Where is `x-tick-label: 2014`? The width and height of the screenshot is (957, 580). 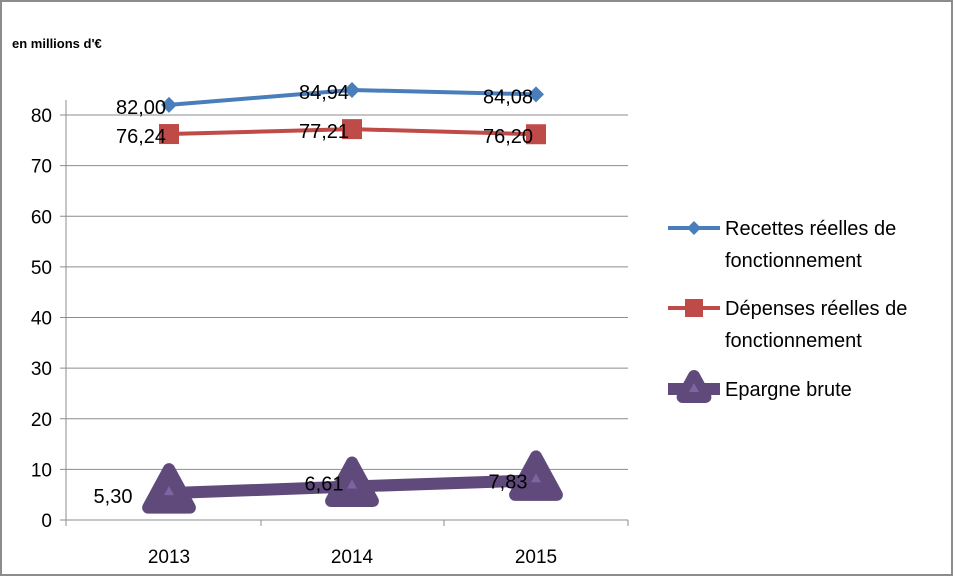 x-tick-label: 2014 is located at coordinates (352, 557).